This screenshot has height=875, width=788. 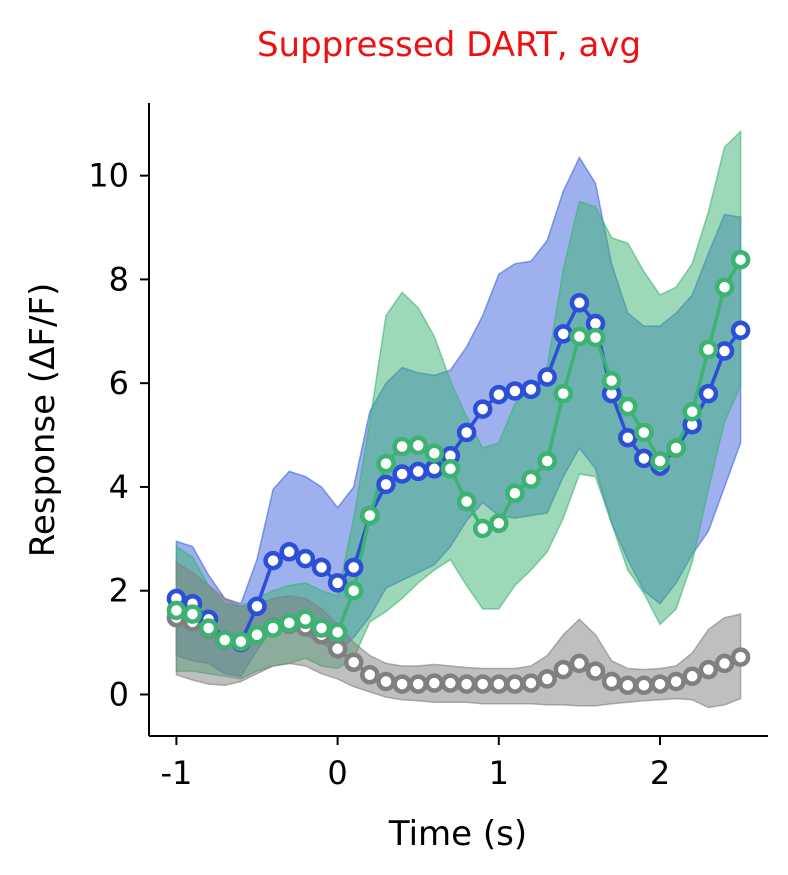 I want to click on y-axis-ticks: 0 2 4 6 8 10, so click(x=118, y=435).